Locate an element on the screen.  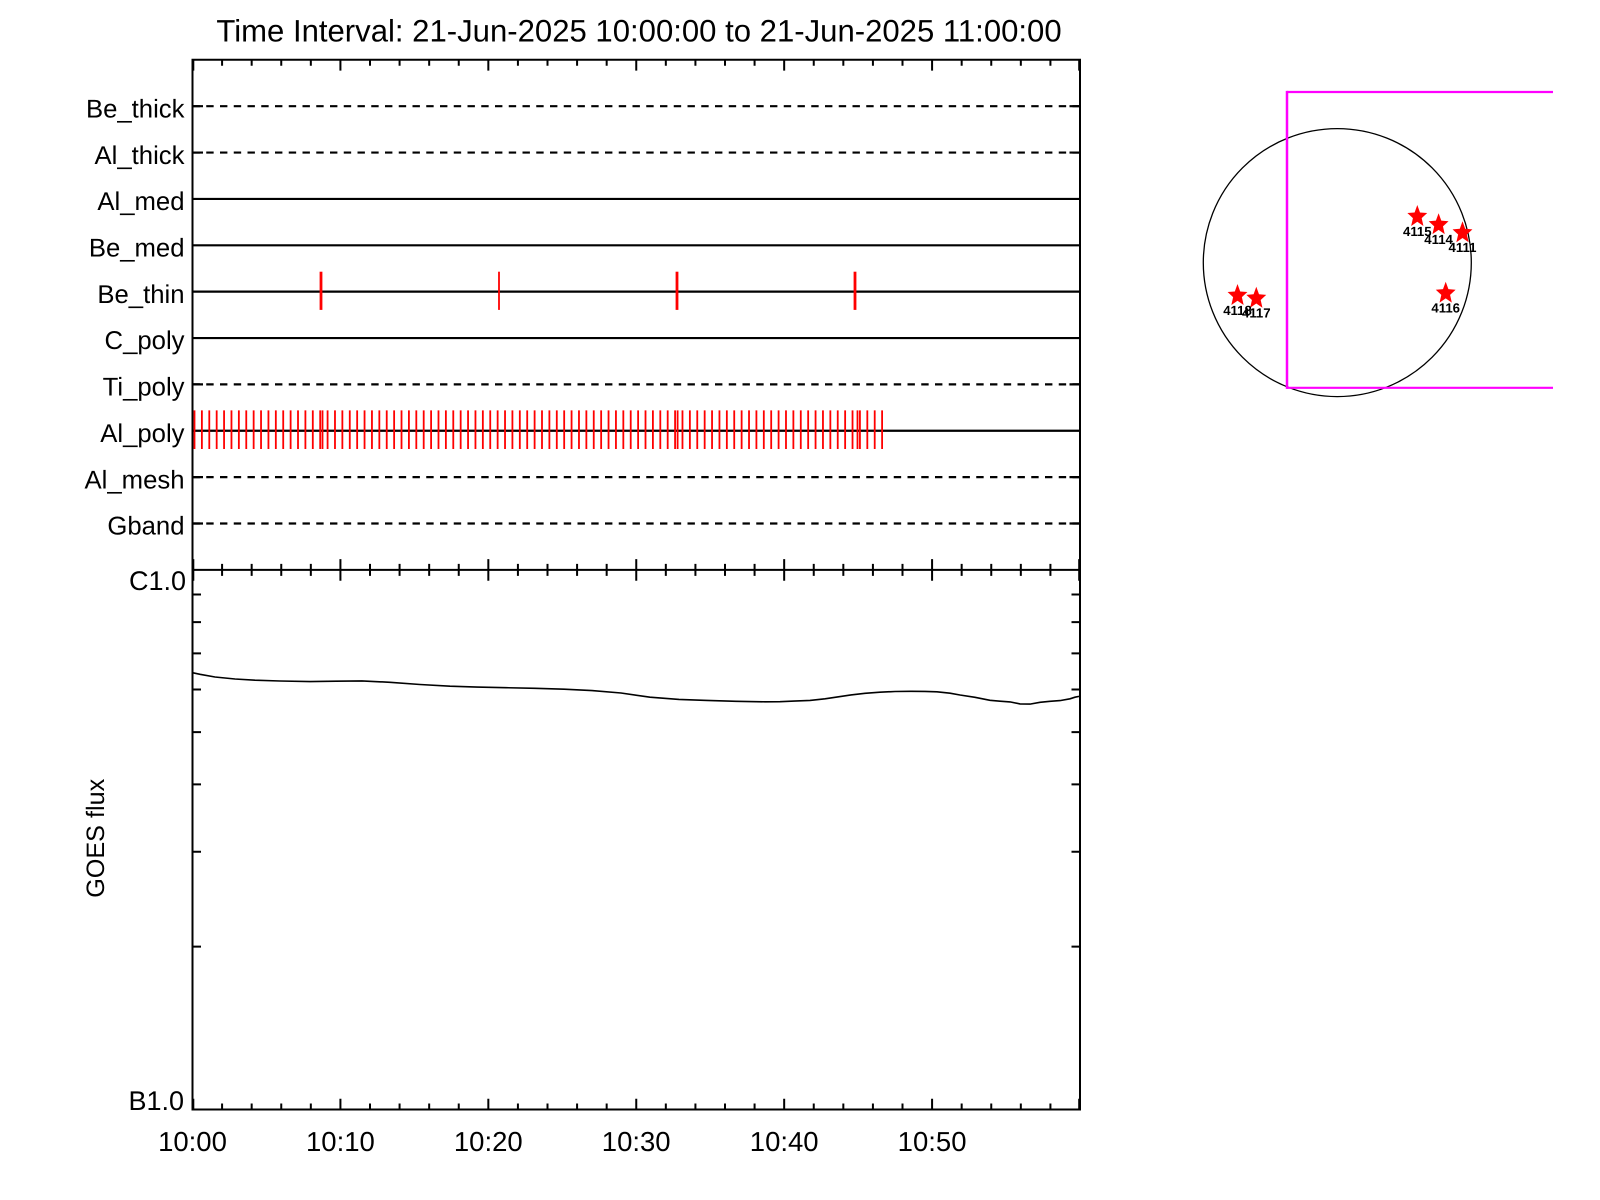
svg-text: 4118 is located at coordinates (1237, 310).